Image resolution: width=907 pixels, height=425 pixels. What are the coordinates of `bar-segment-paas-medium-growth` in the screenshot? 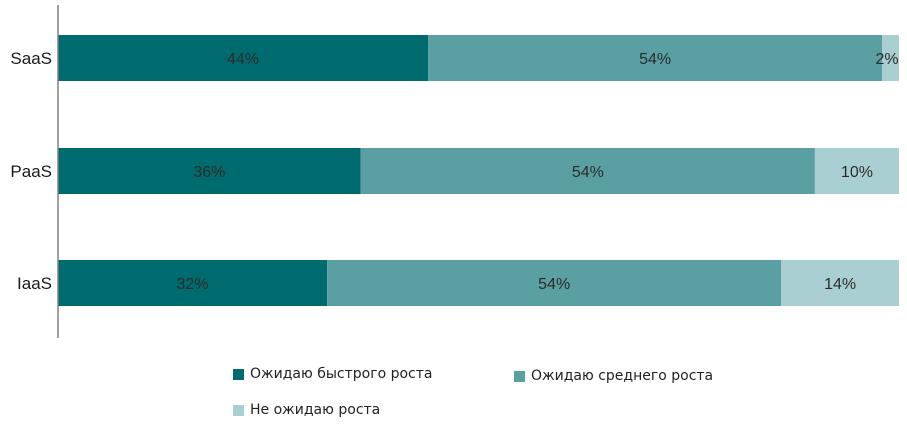 It's located at (587, 171).